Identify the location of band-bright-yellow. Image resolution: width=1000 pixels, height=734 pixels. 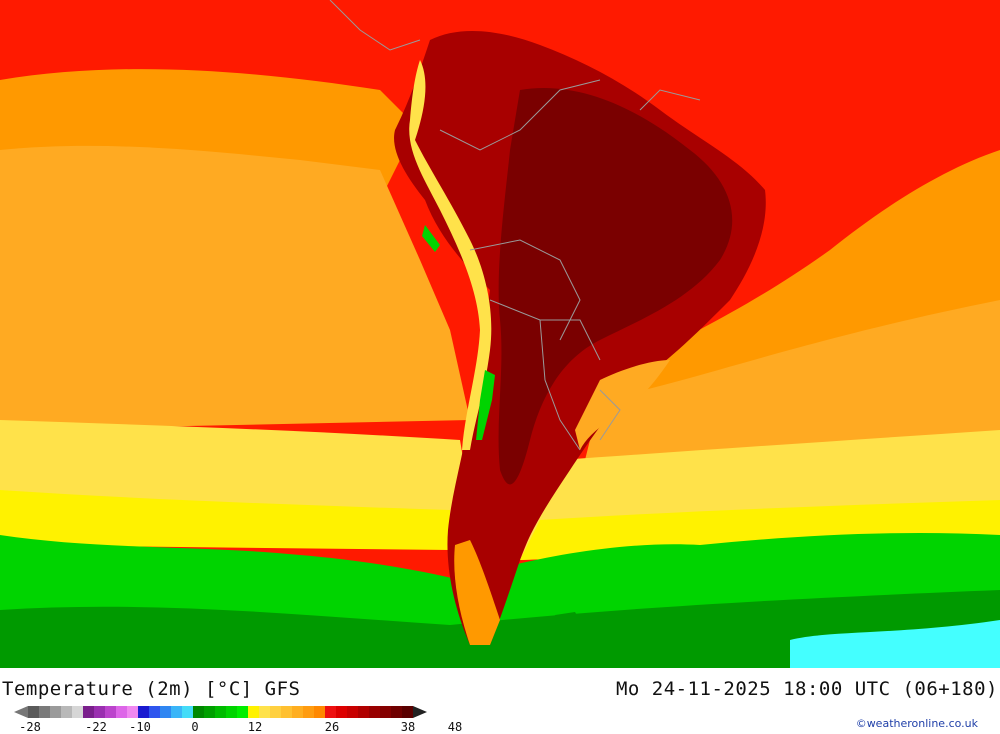
(225, 520).